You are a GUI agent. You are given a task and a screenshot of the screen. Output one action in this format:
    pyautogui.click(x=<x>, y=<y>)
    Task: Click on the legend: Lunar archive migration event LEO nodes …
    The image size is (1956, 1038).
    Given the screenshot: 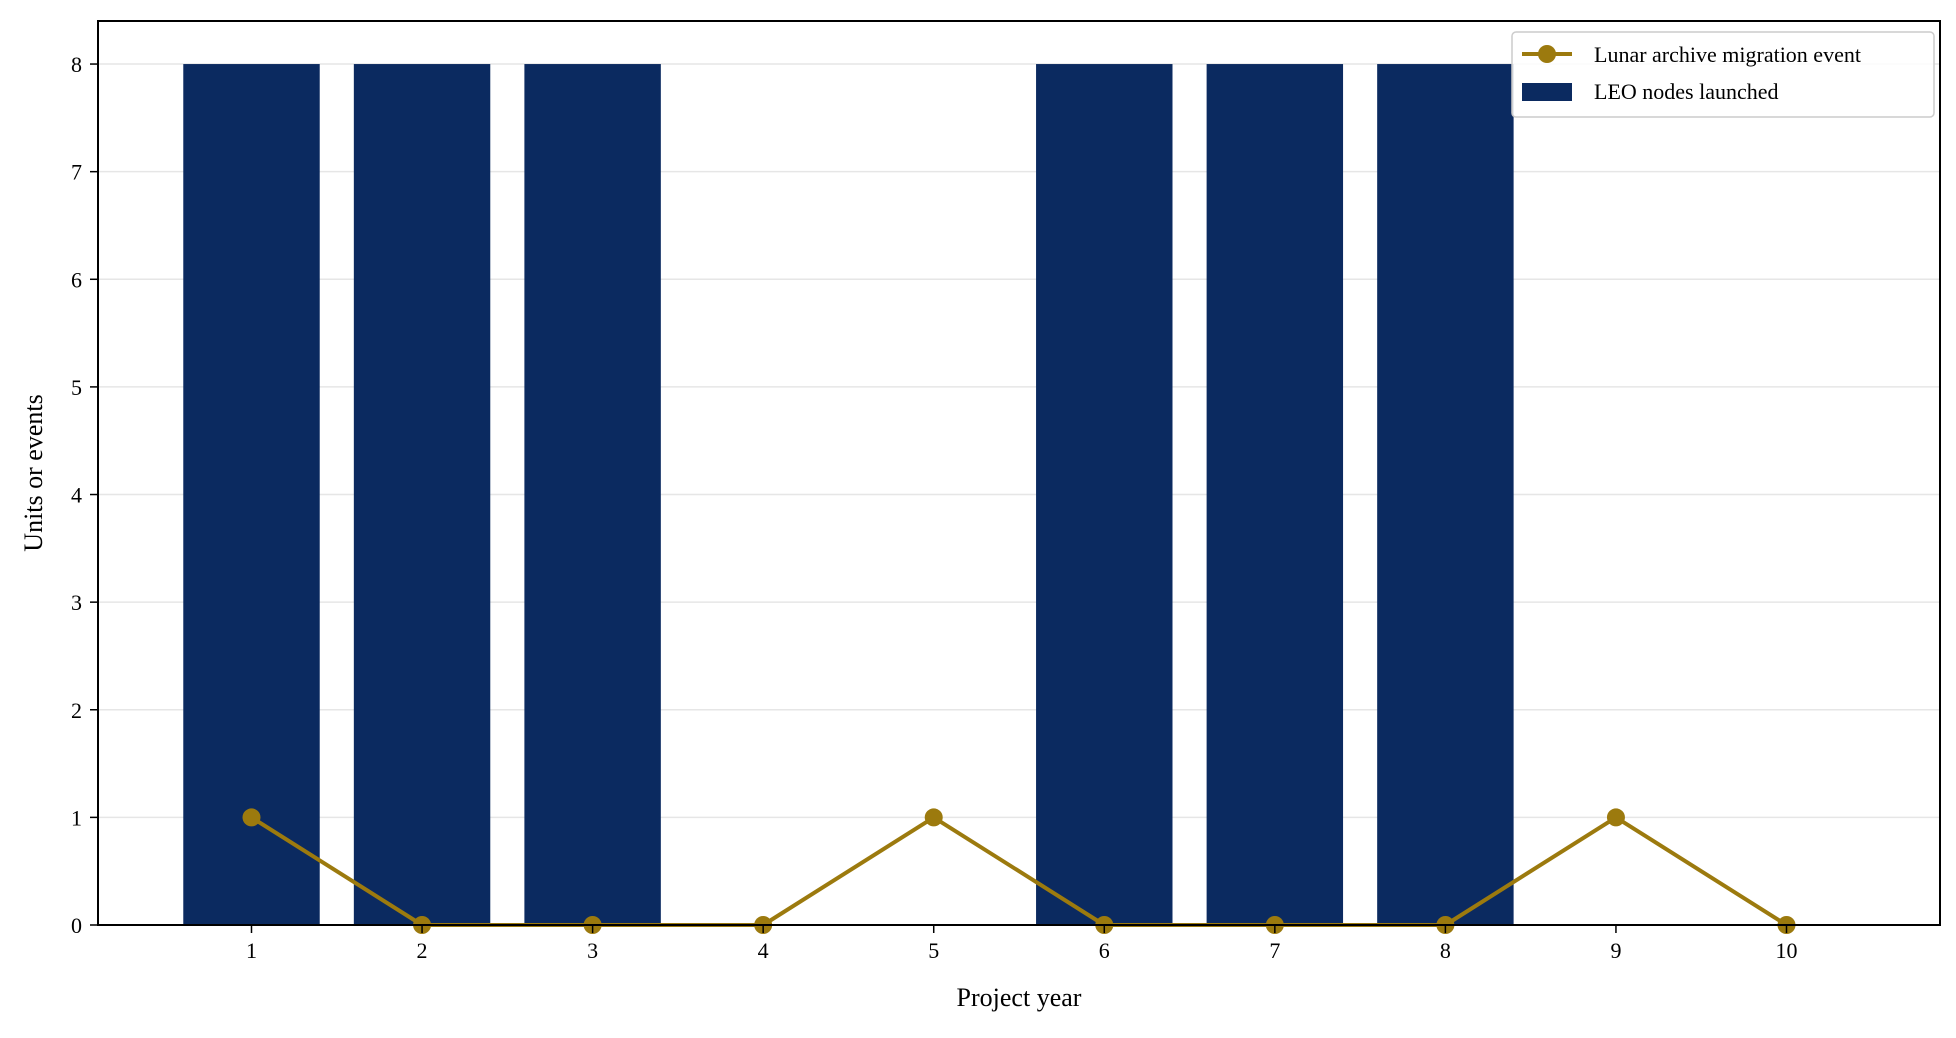 What is the action you would take?
    pyautogui.click(x=1723, y=74)
    